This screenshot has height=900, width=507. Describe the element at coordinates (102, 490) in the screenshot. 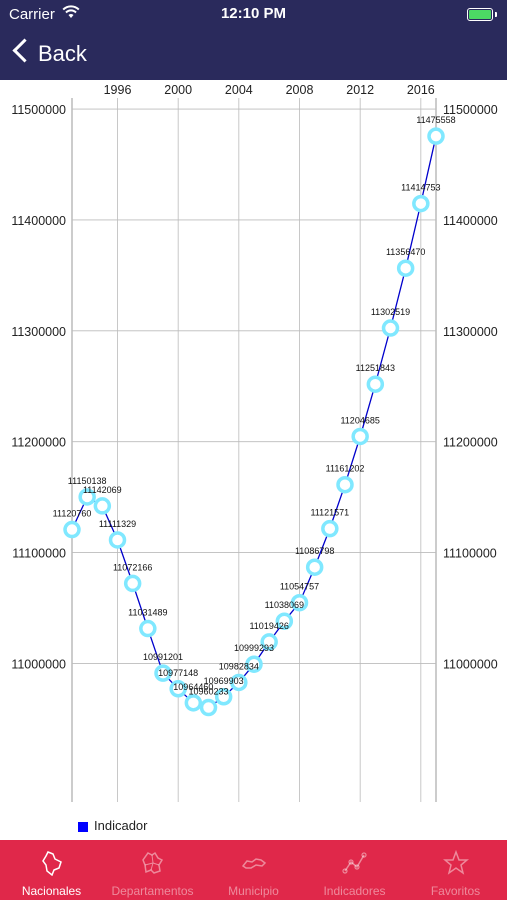

I see `data-label: 11142069` at that location.